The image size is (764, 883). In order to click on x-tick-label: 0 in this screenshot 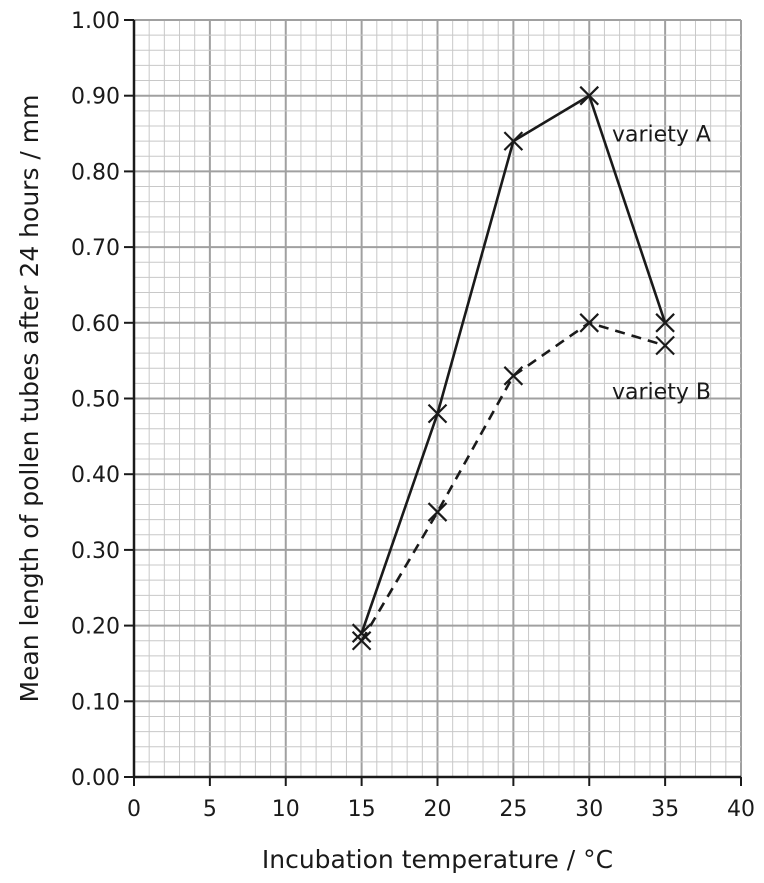, I will do `click(134, 809)`.